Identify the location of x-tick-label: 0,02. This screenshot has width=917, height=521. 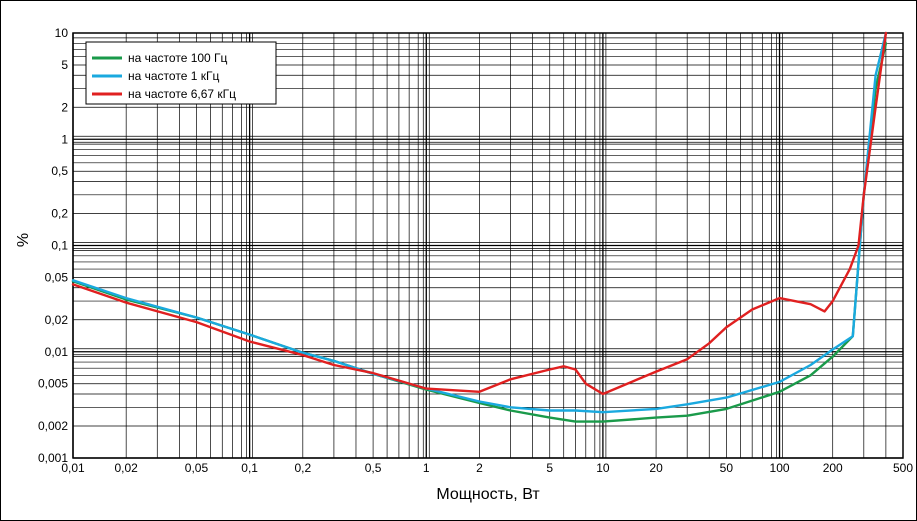
(126, 468).